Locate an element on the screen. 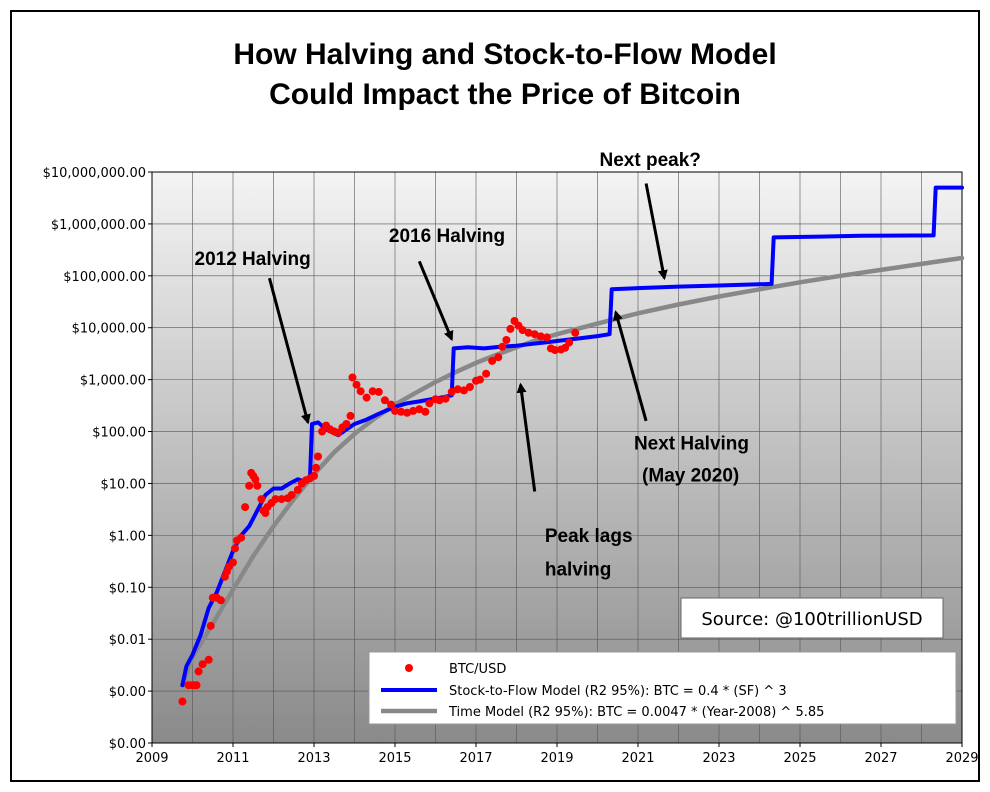 The image size is (990, 792). y-tick-label-4: $1.00 is located at coordinates (127, 536).